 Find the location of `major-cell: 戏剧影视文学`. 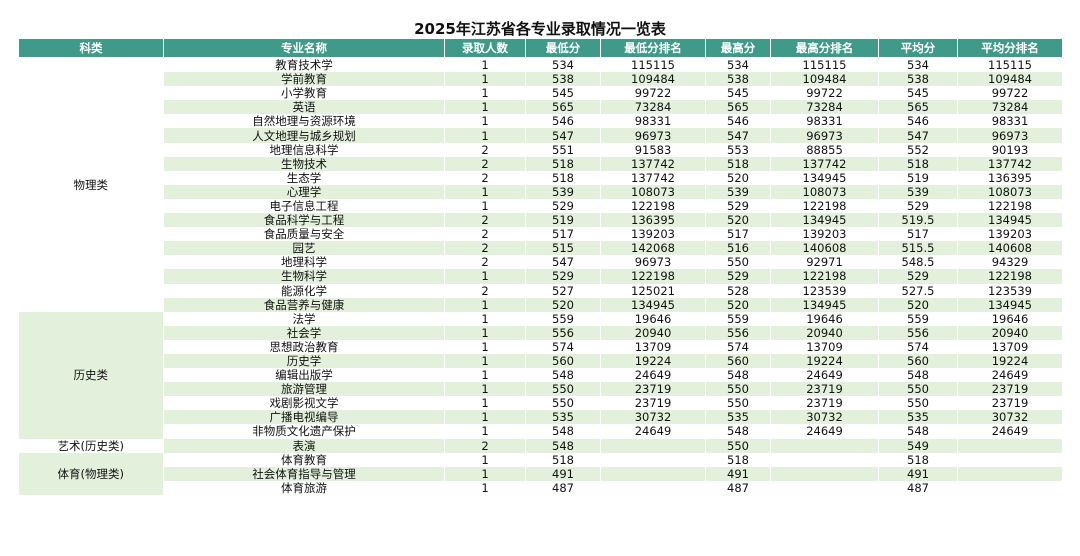

major-cell: 戏剧影视文学 is located at coordinates (304, 403).